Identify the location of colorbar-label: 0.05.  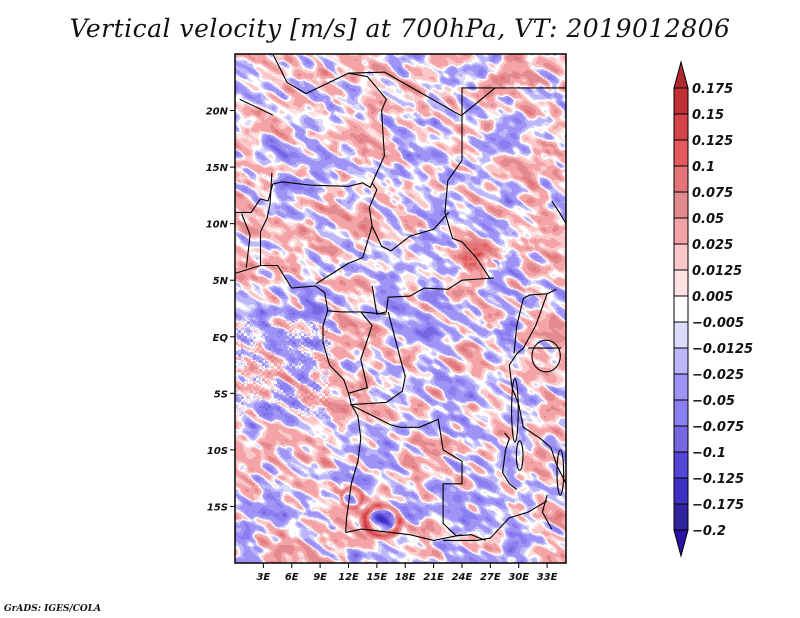
(708, 219).